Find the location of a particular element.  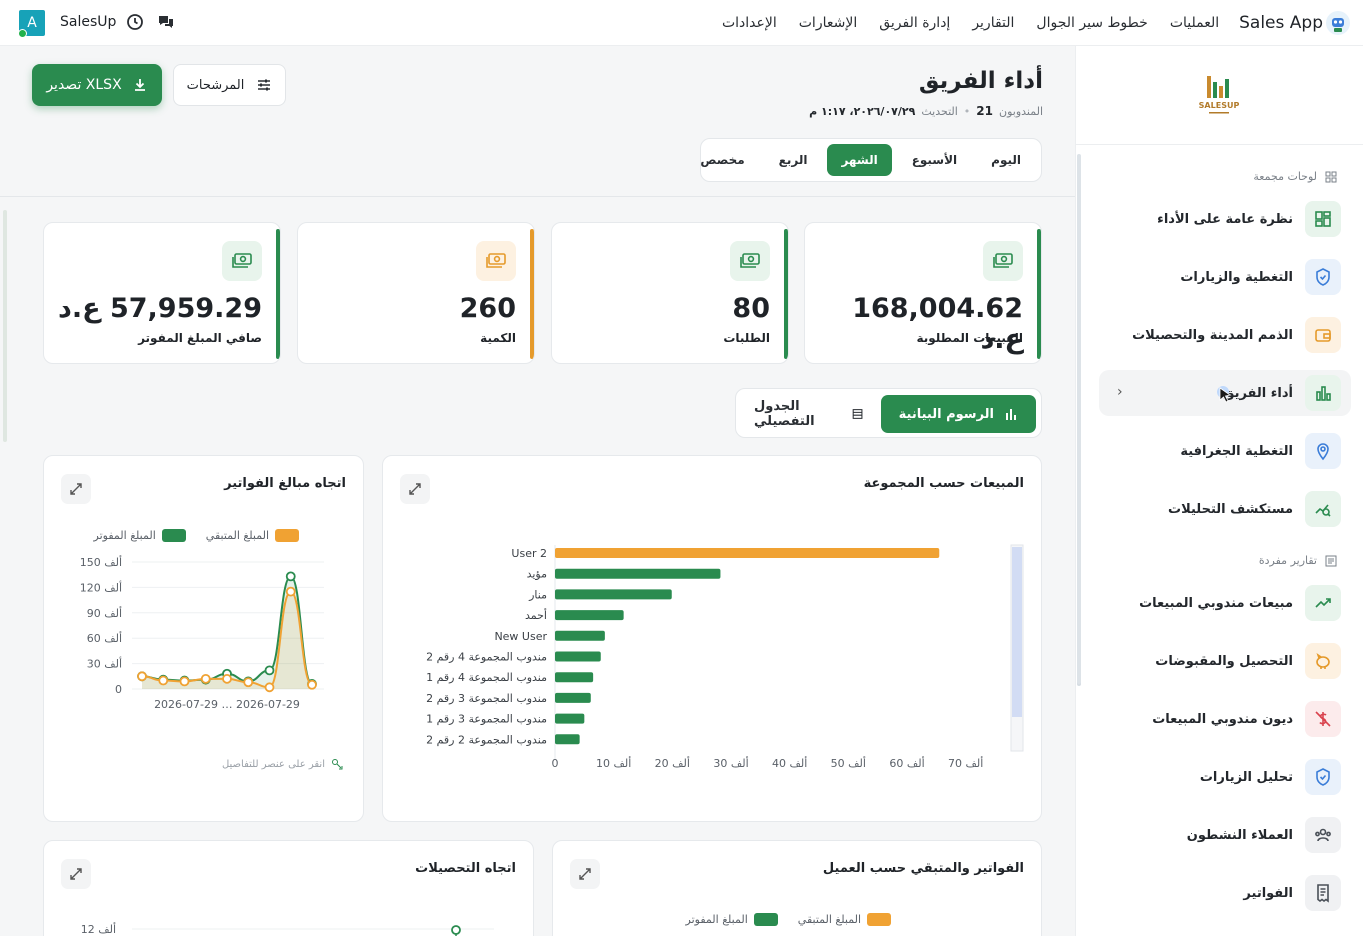

x-tick-label: 20 ألف is located at coordinates (672, 763).